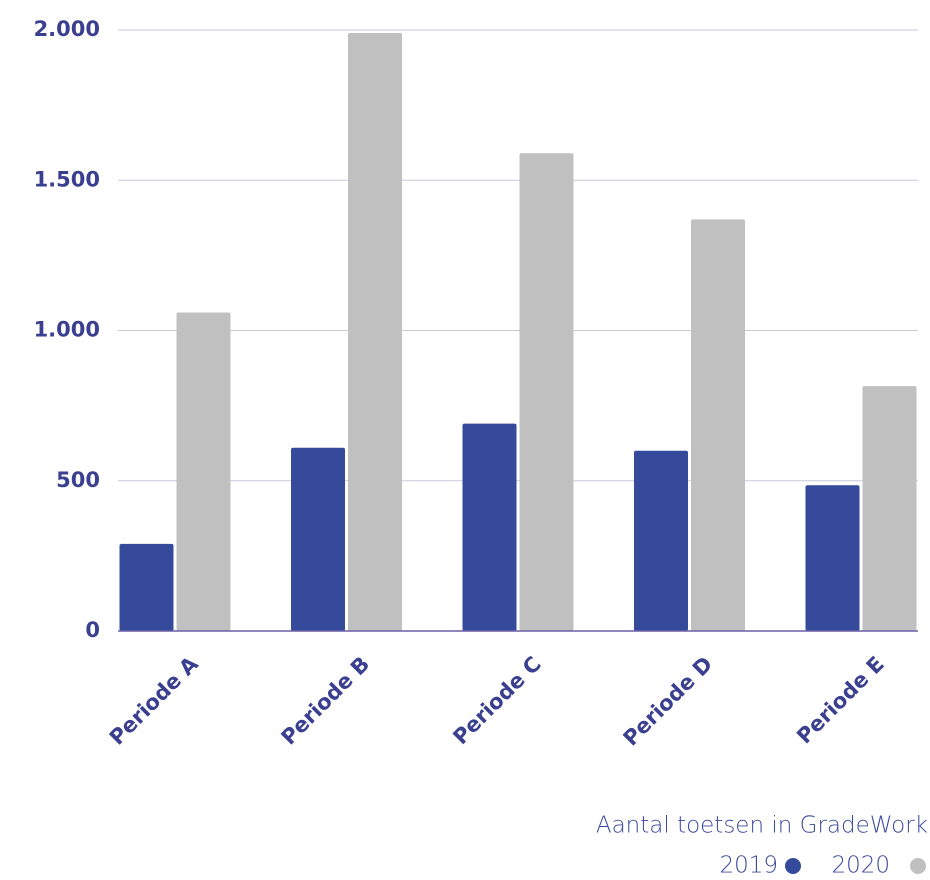 The image size is (930, 880). What do you see at coordinates (154, 700) in the screenshot?
I see `x-tick-label: Periode A` at bounding box center [154, 700].